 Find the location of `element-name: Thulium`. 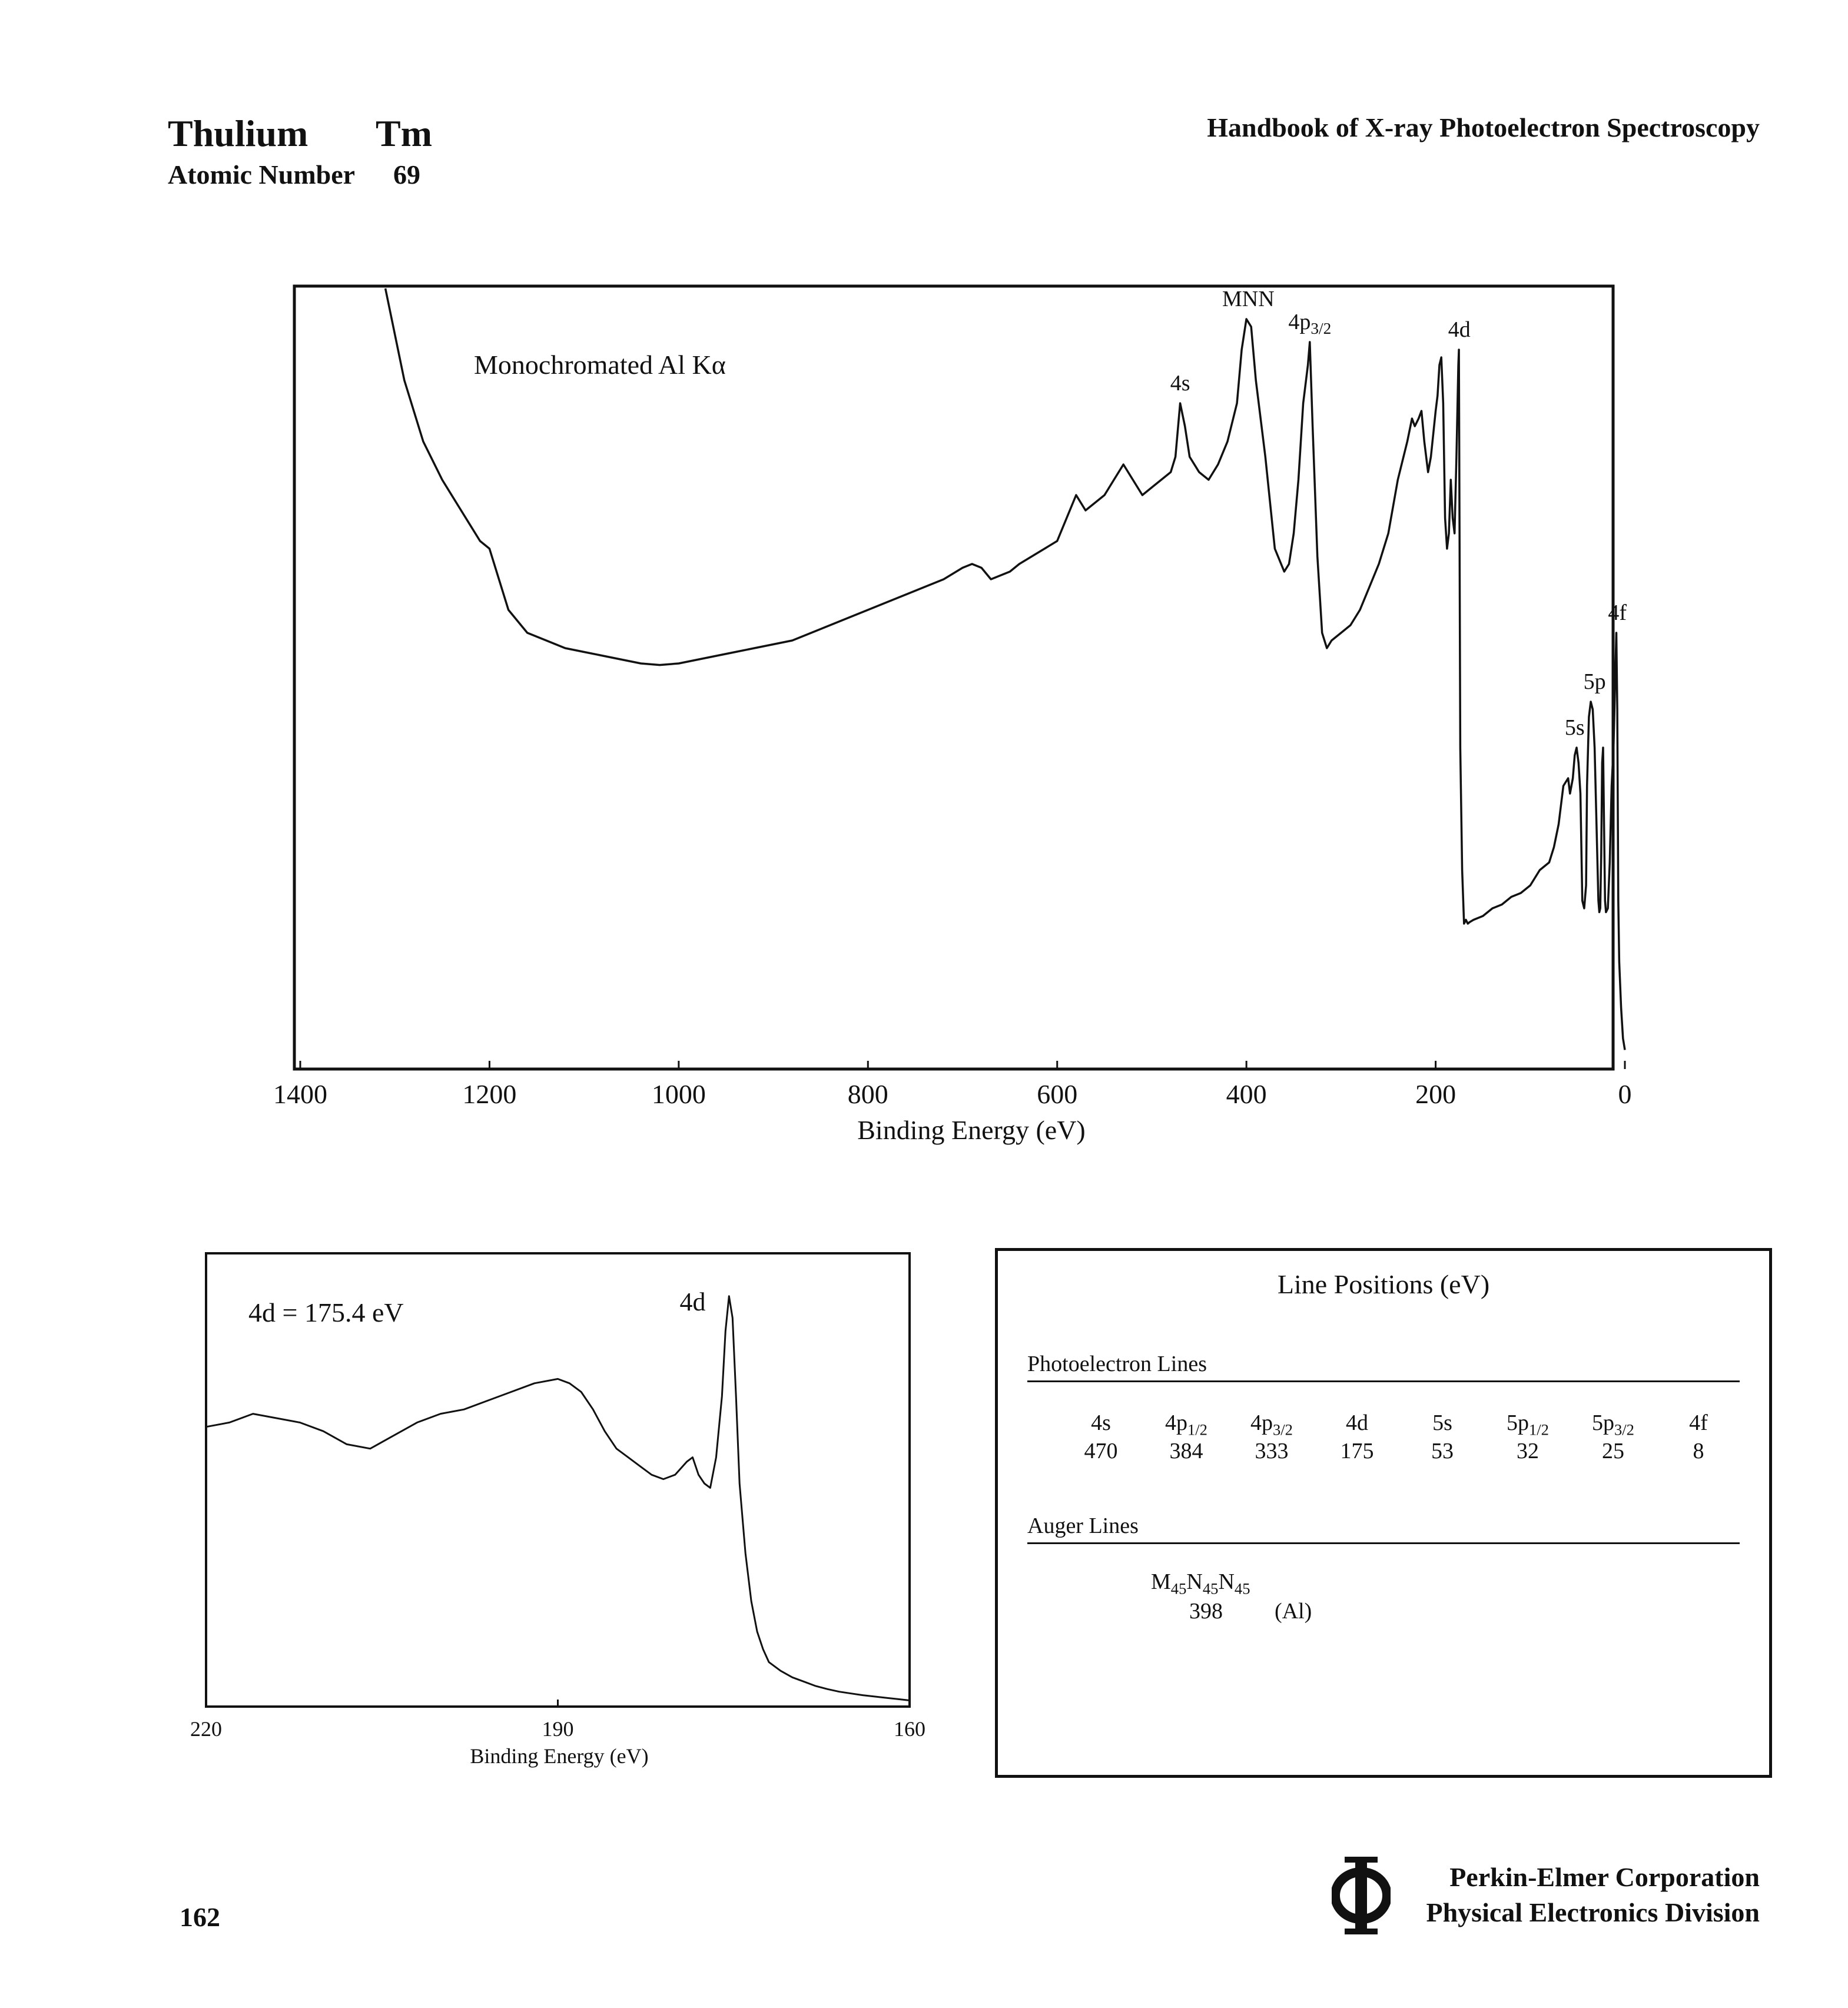

element-name: Thulium is located at coordinates (238, 133).